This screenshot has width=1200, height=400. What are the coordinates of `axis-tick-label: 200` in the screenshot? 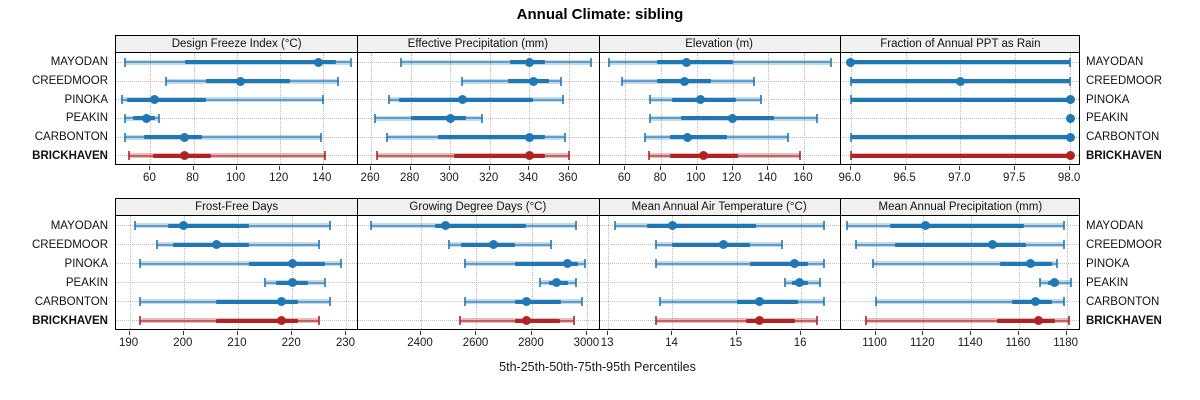 It's located at (183, 343).